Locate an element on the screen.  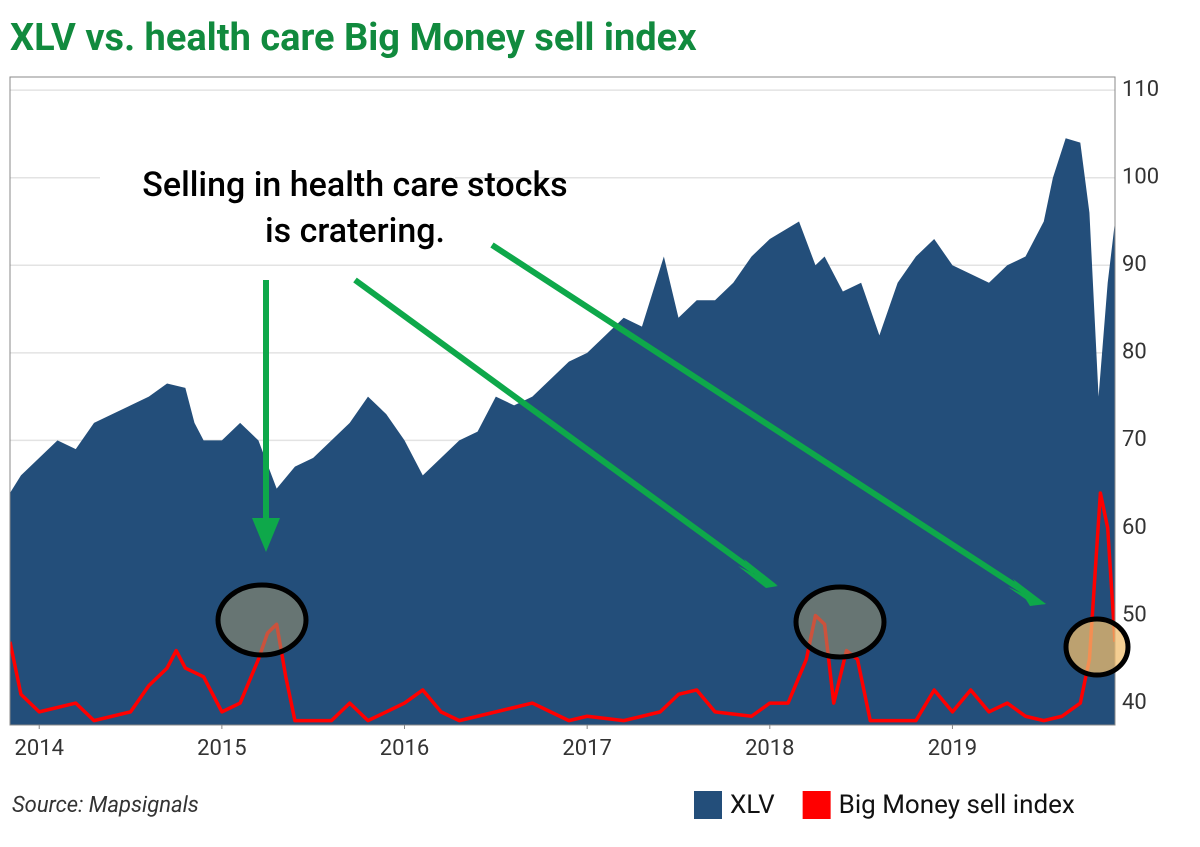
annotation-text: Selling in health care stocks is located at coordinates (354, 185).